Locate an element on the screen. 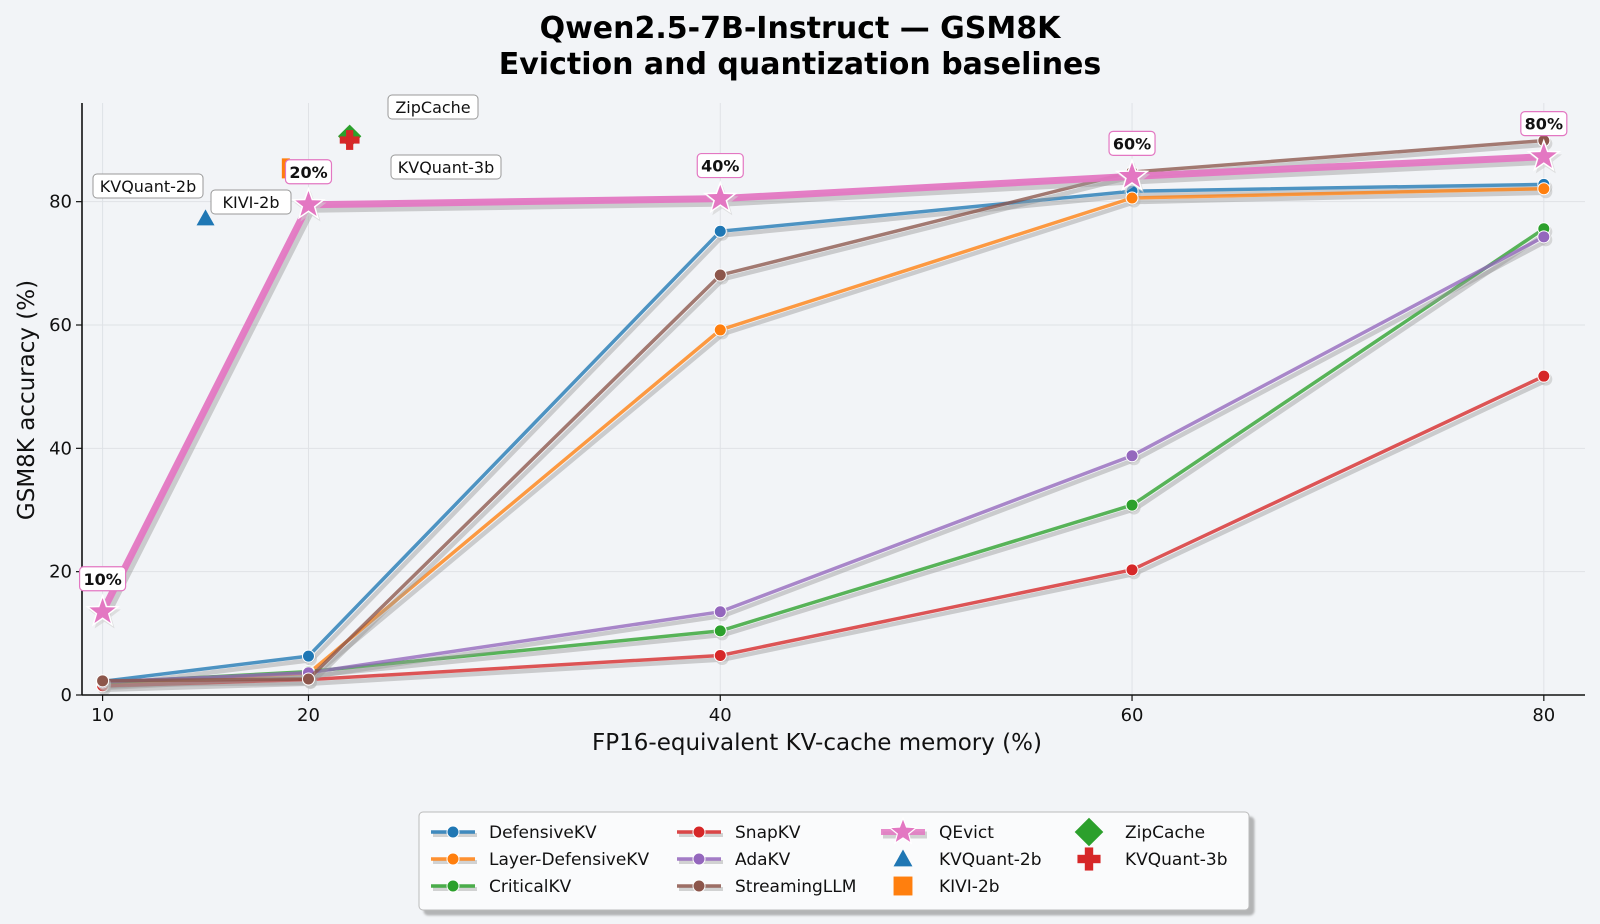 The height and width of the screenshot is (924, 1600). point-label: 80% is located at coordinates (1544, 124).